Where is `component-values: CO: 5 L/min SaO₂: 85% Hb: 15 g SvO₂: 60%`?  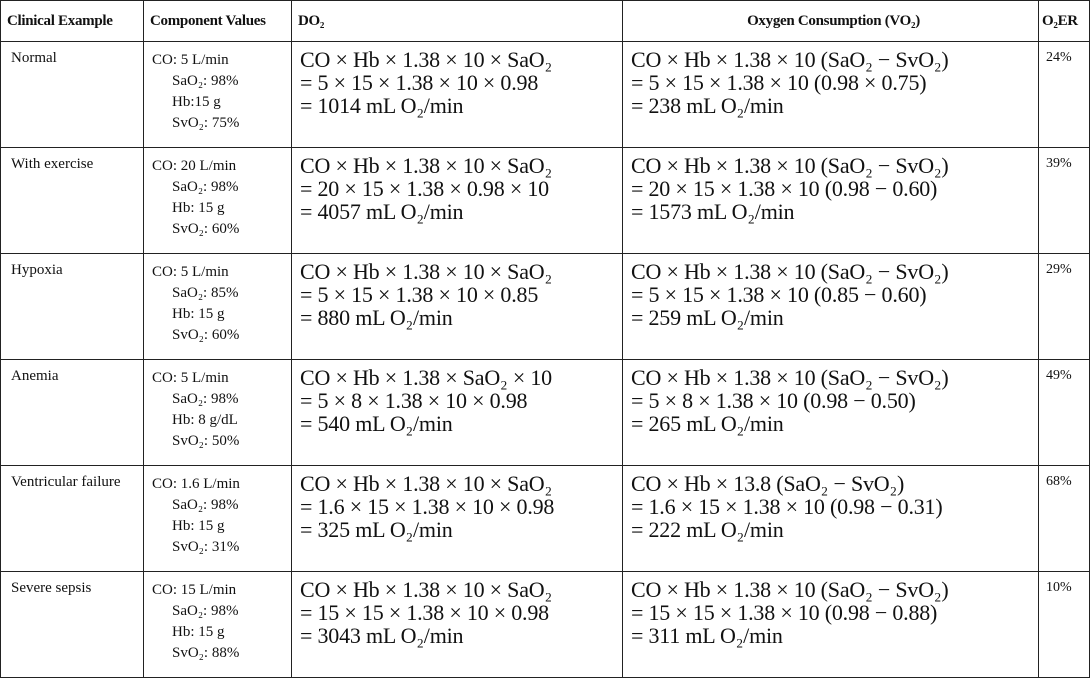 component-values: CO: 5 L/min SaO₂: 85% Hb: 15 g SvO₂: 60% is located at coordinates (217, 306).